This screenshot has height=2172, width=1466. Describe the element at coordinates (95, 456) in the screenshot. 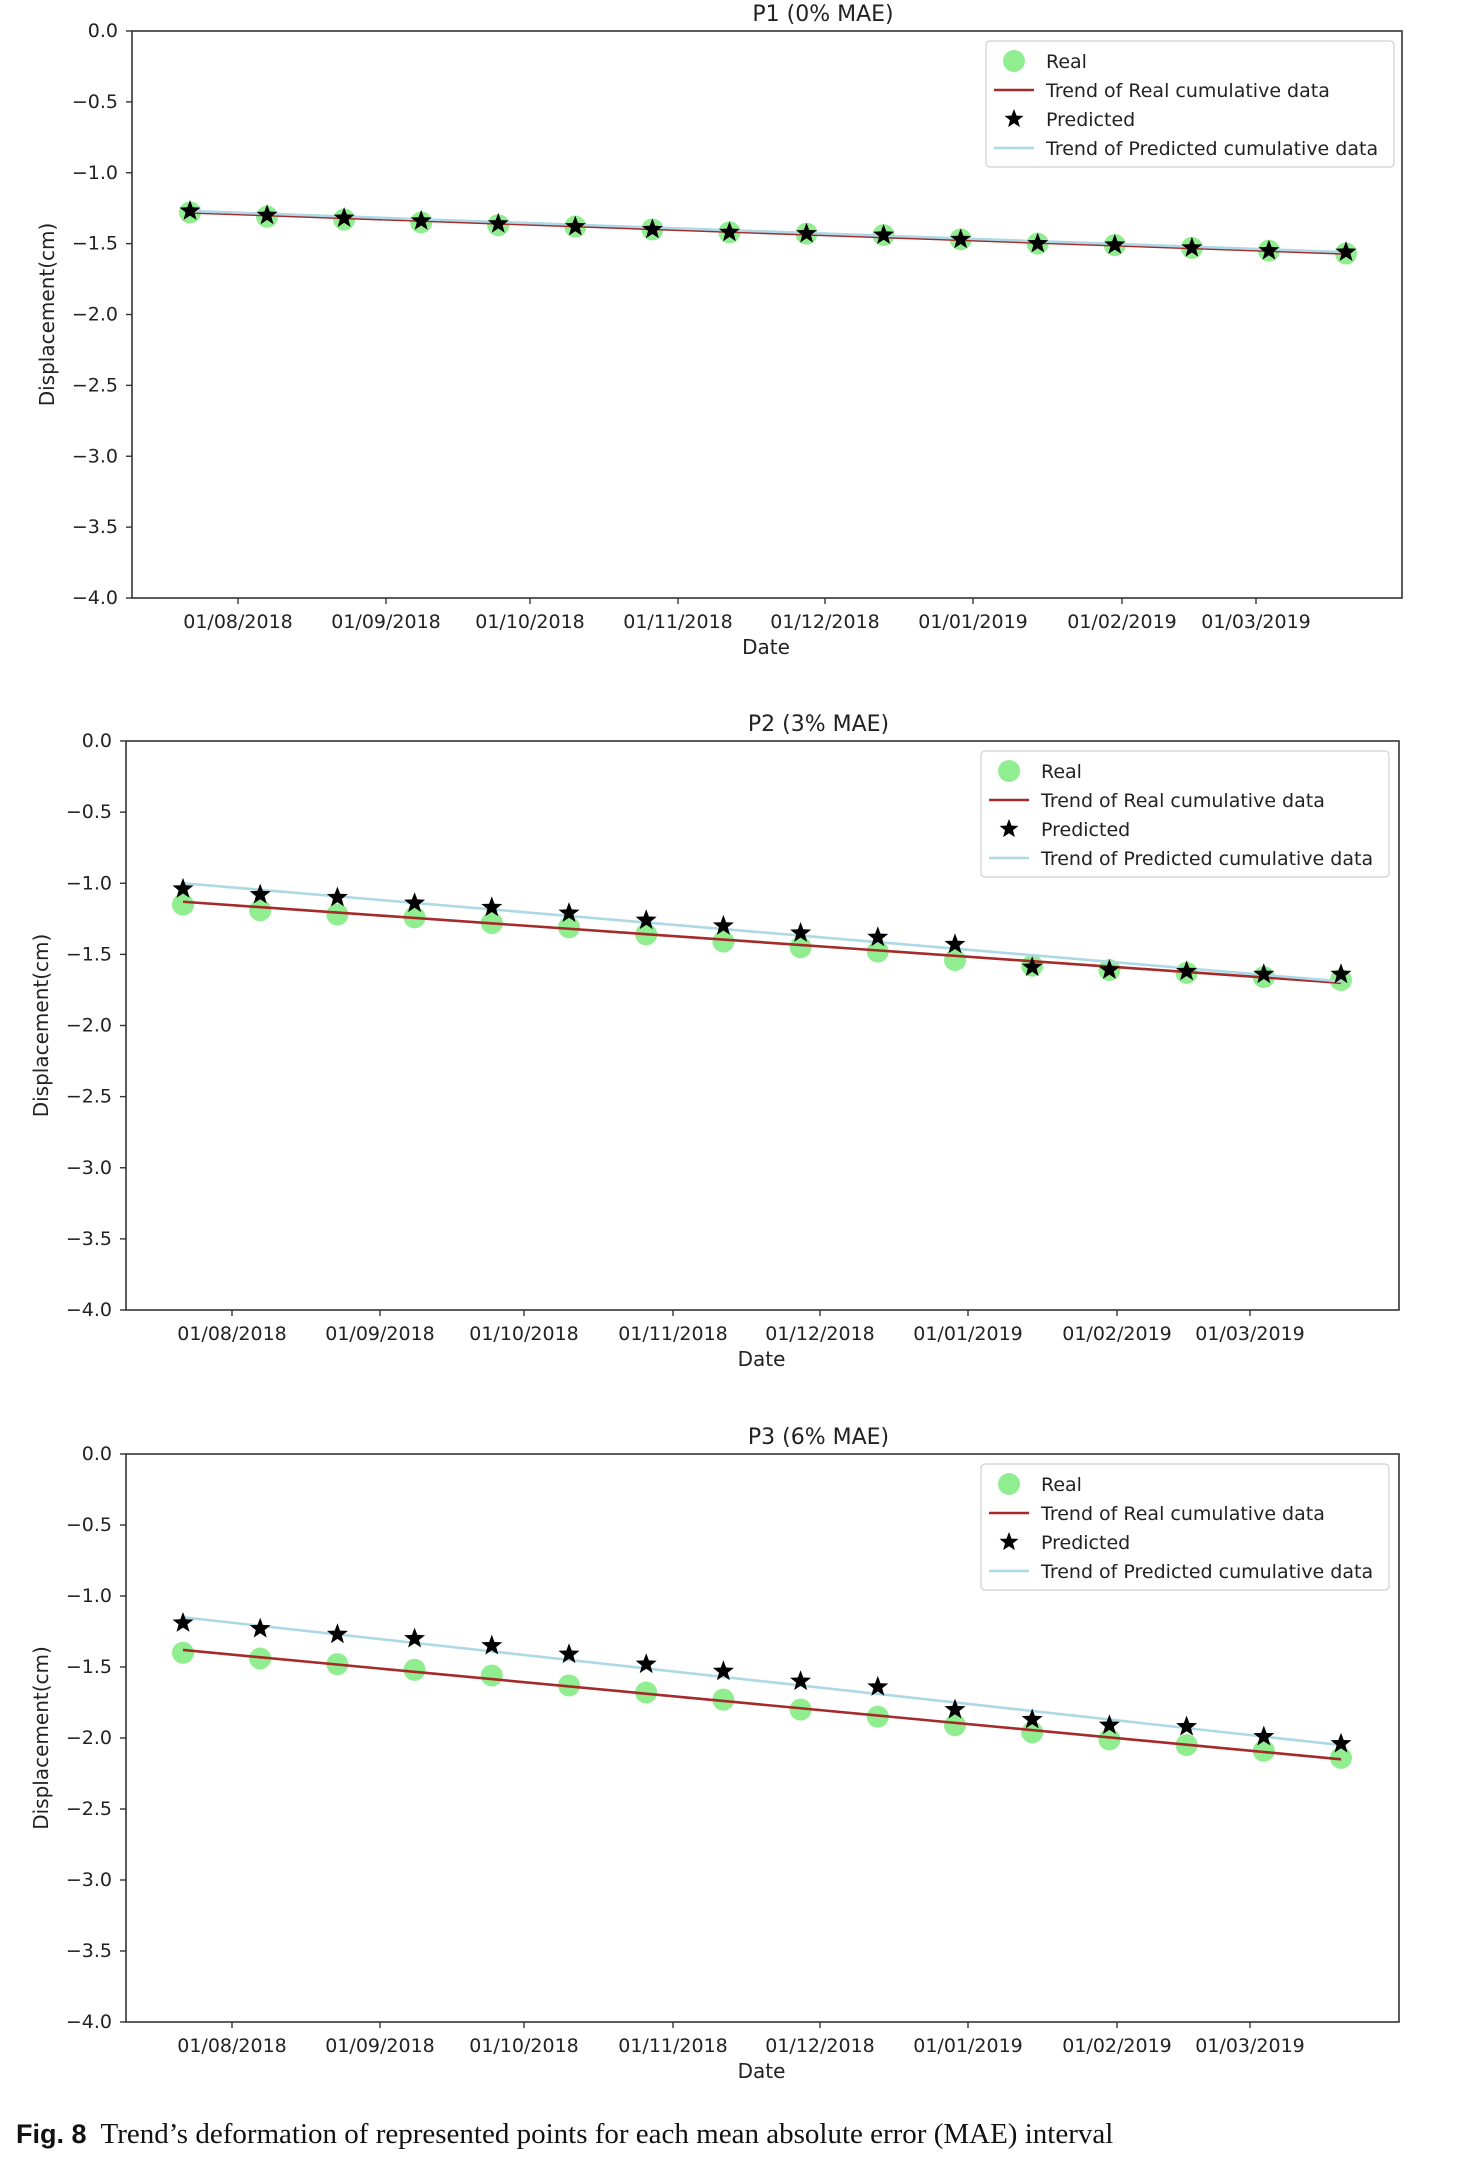

I see `y-tick-label: −3.0` at that location.